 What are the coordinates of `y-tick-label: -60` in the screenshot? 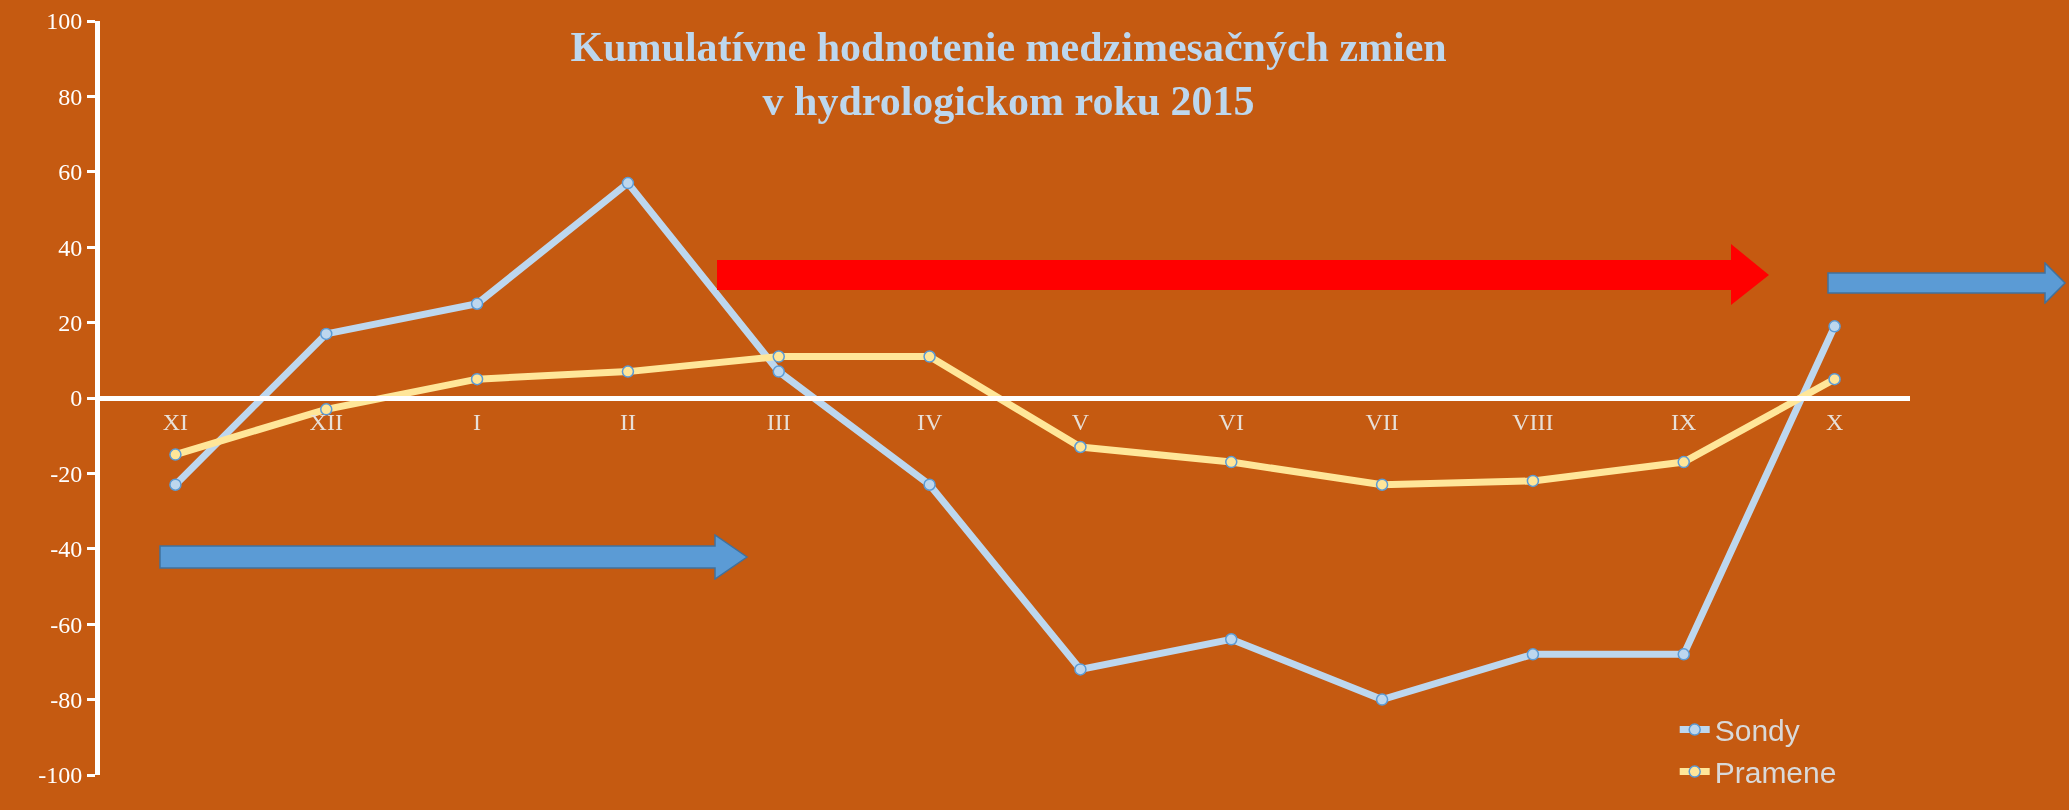 It's located at (66, 624).